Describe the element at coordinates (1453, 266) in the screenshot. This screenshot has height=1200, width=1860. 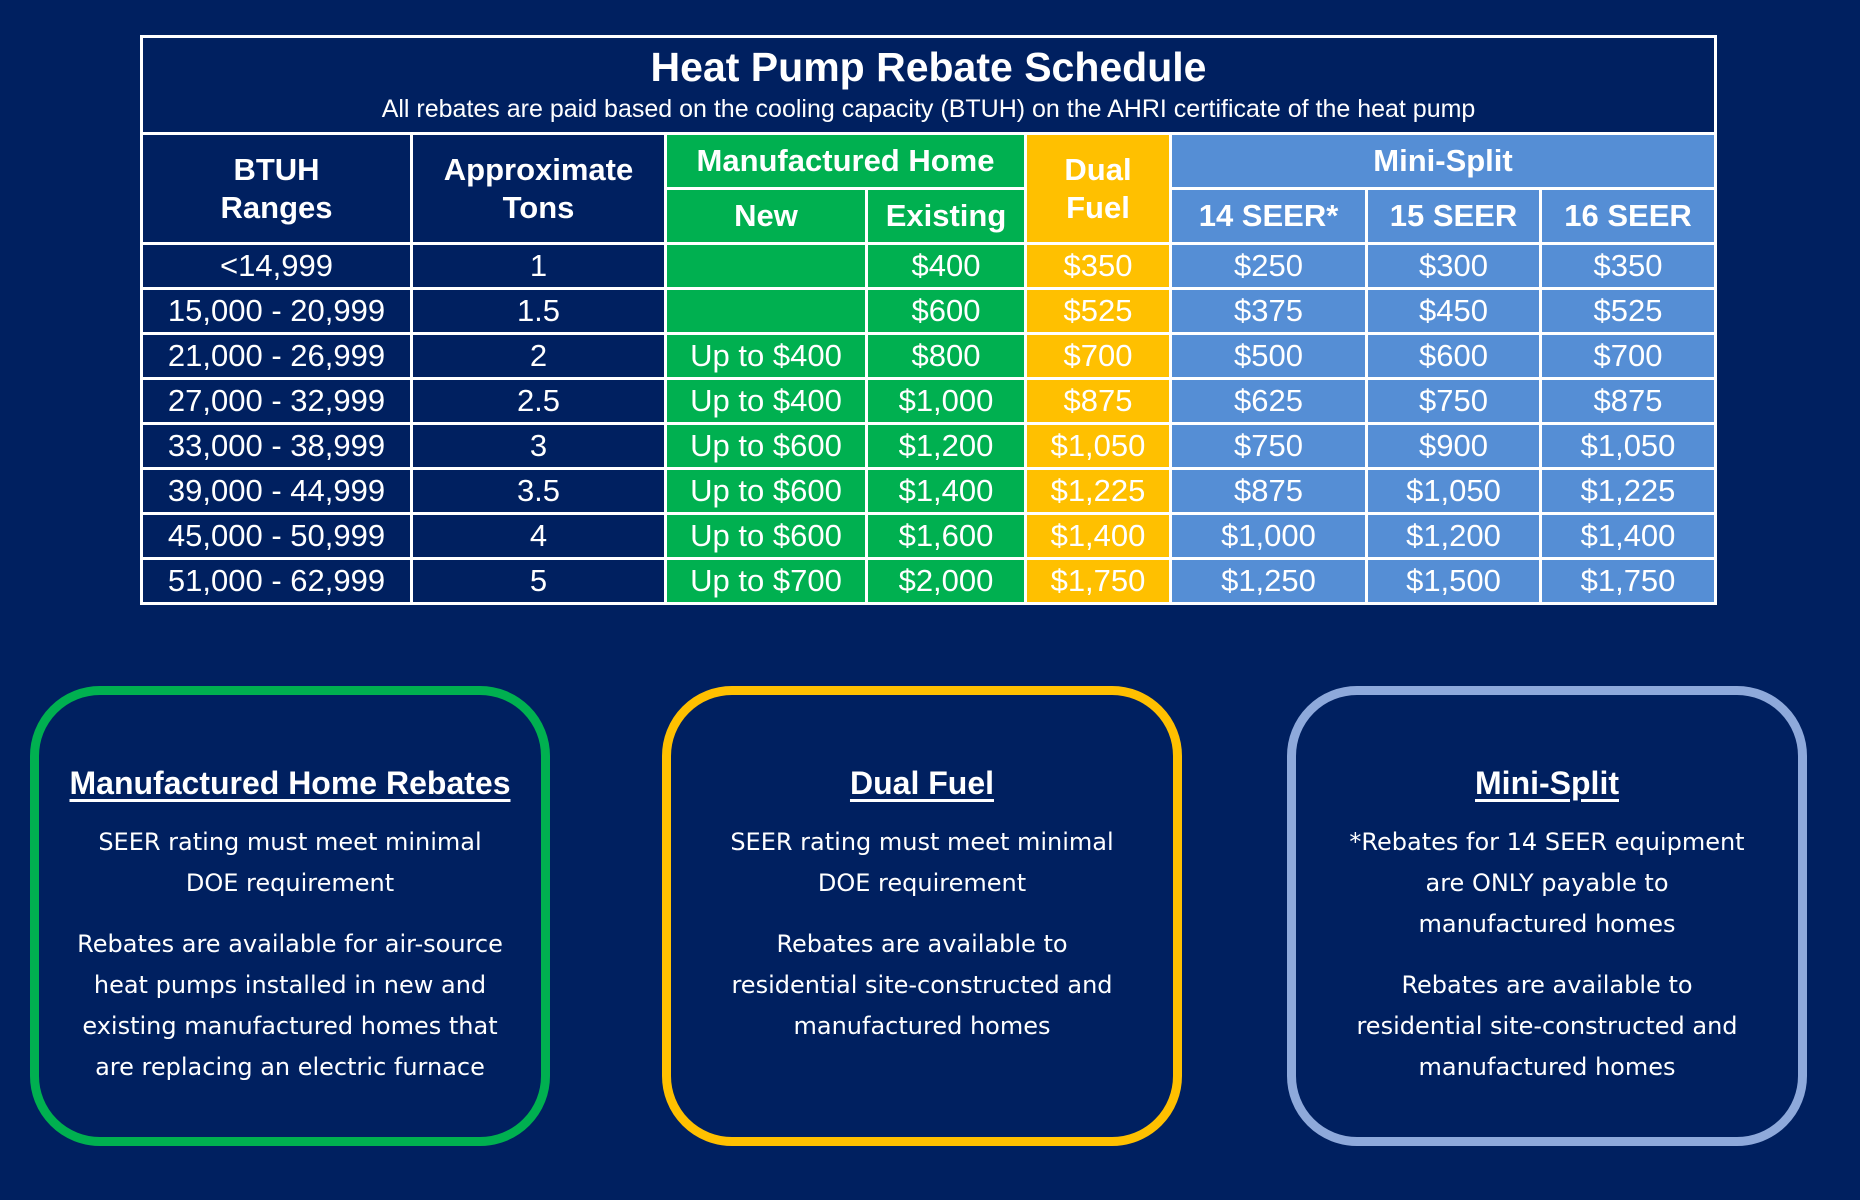
I see `cell-mini-split-15-seer: $300` at that location.